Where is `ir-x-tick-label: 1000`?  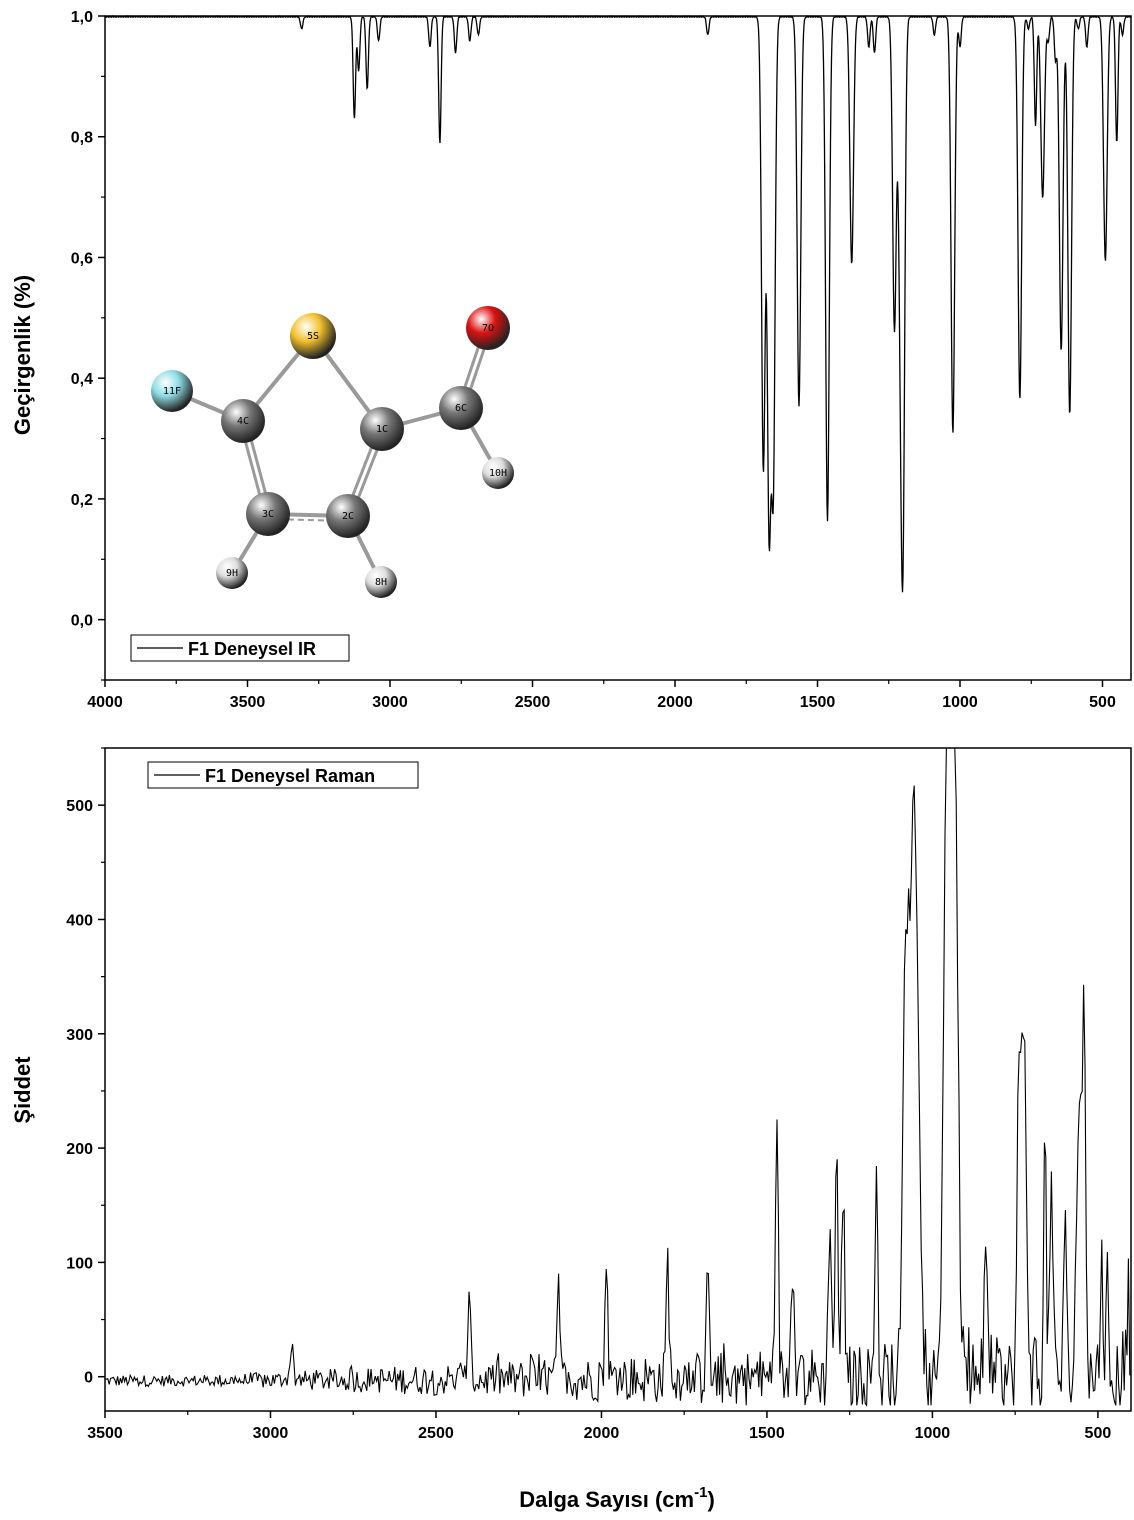
ir-x-tick-label: 1000 is located at coordinates (960, 702).